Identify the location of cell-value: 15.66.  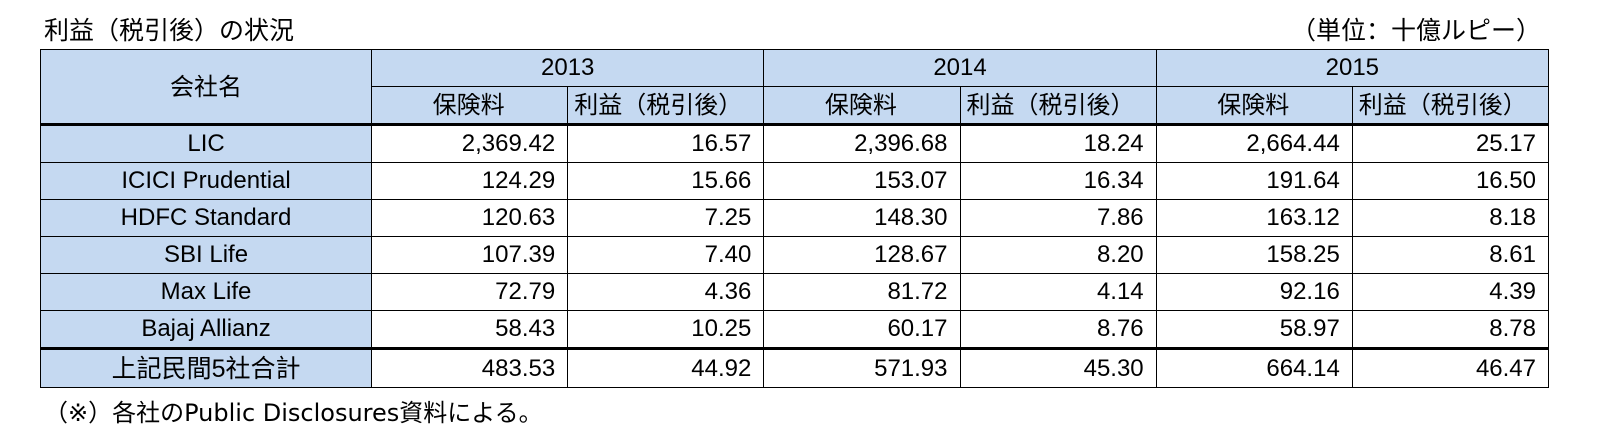
(666, 181).